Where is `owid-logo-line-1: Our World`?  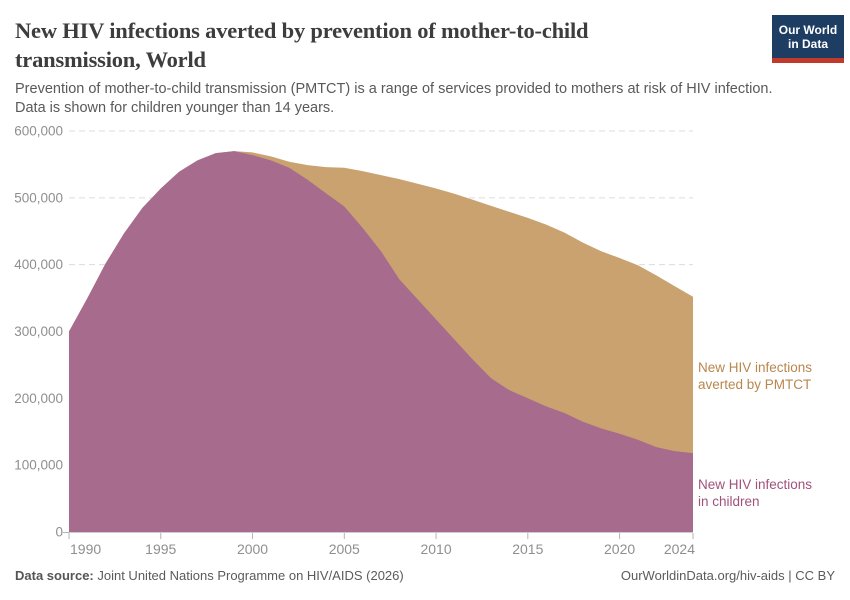
owid-logo-line-1: Our World is located at coordinates (808, 29).